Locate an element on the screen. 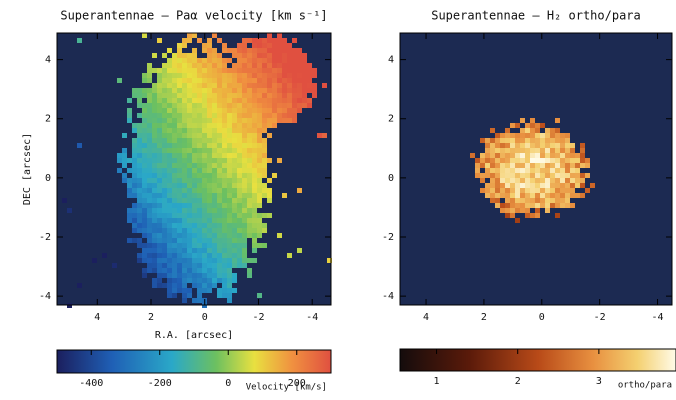 The width and height of the screenshot is (676, 400). colorbar-tick-label: -200 is located at coordinates (160, 383).